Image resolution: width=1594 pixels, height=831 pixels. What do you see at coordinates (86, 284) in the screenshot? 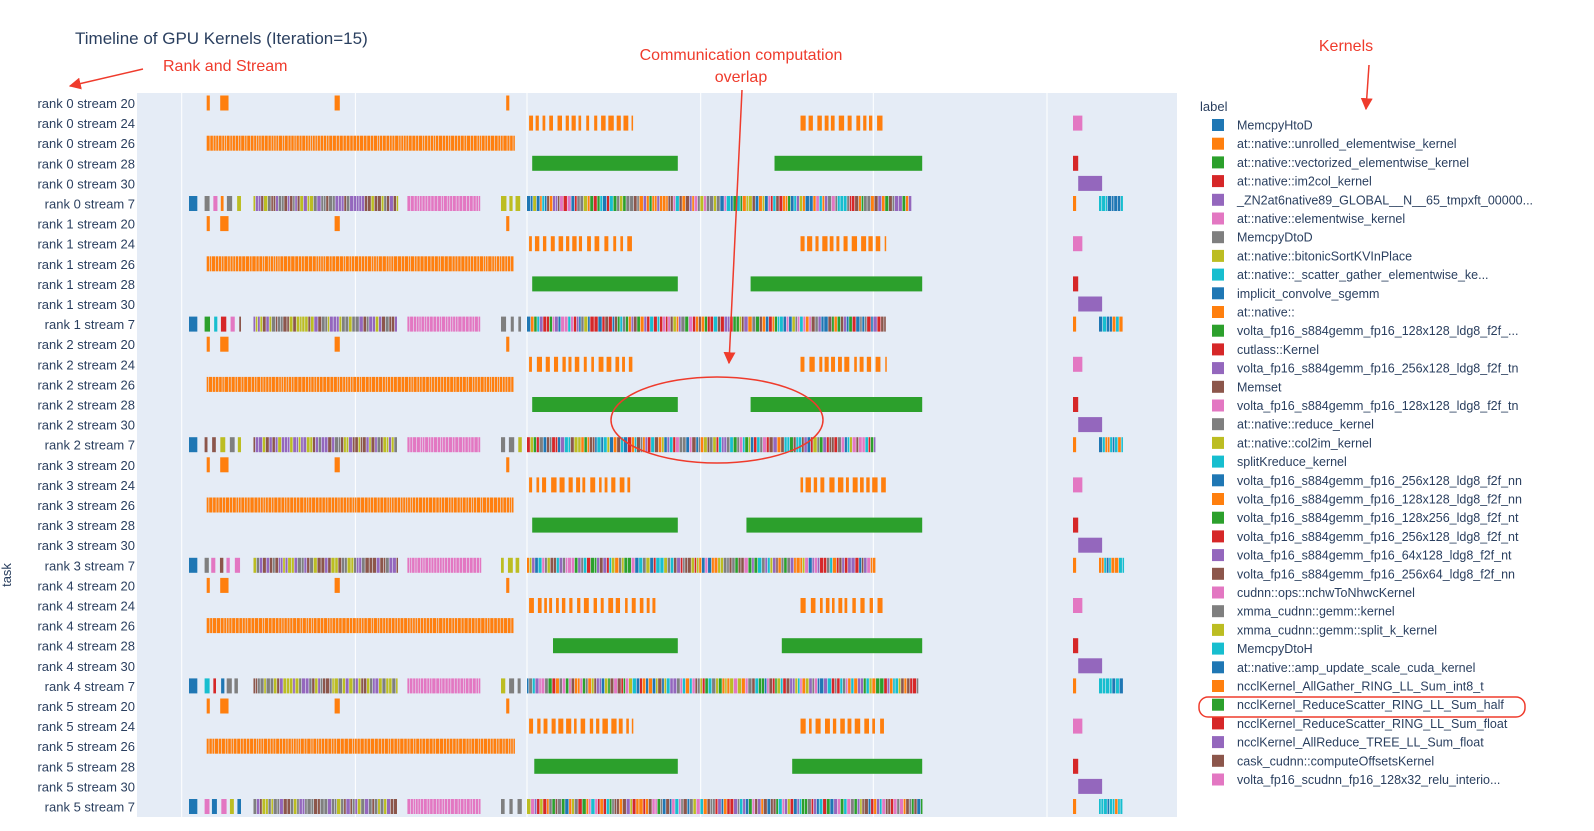
I see `row-label: rank 1 stream 28` at bounding box center [86, 284].